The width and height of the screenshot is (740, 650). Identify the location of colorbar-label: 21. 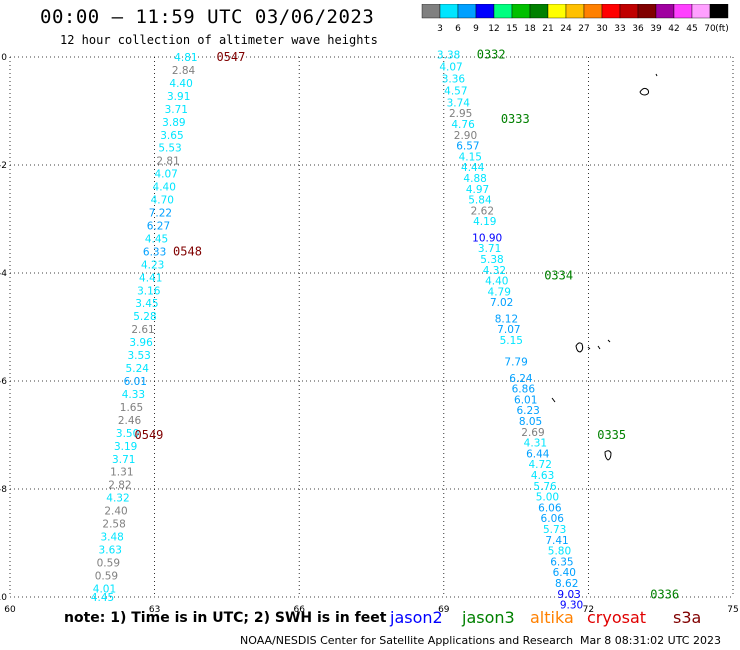
(547, 29).